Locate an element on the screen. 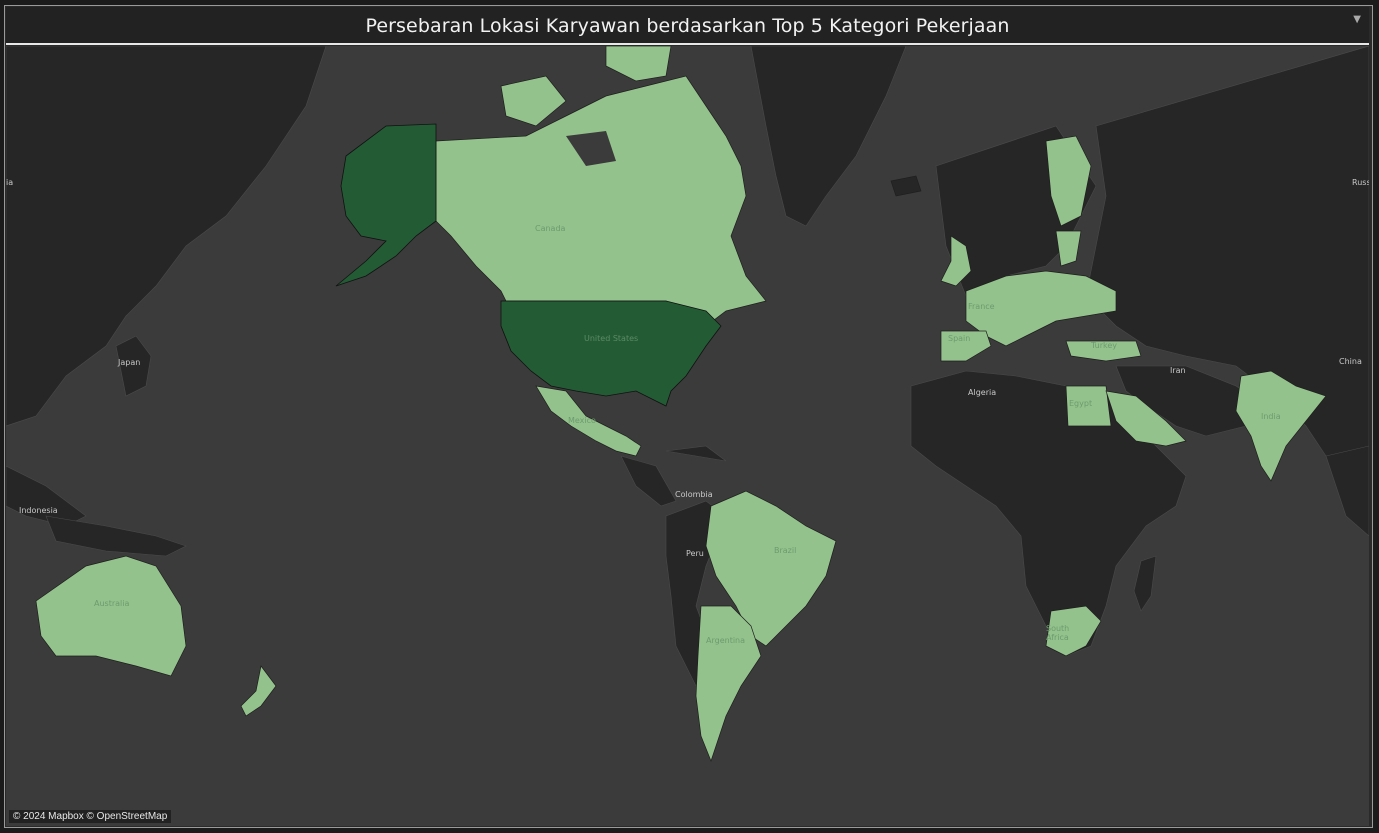 The image size is (1379, 833). country-turkey is located at coordinates (1103, 351).